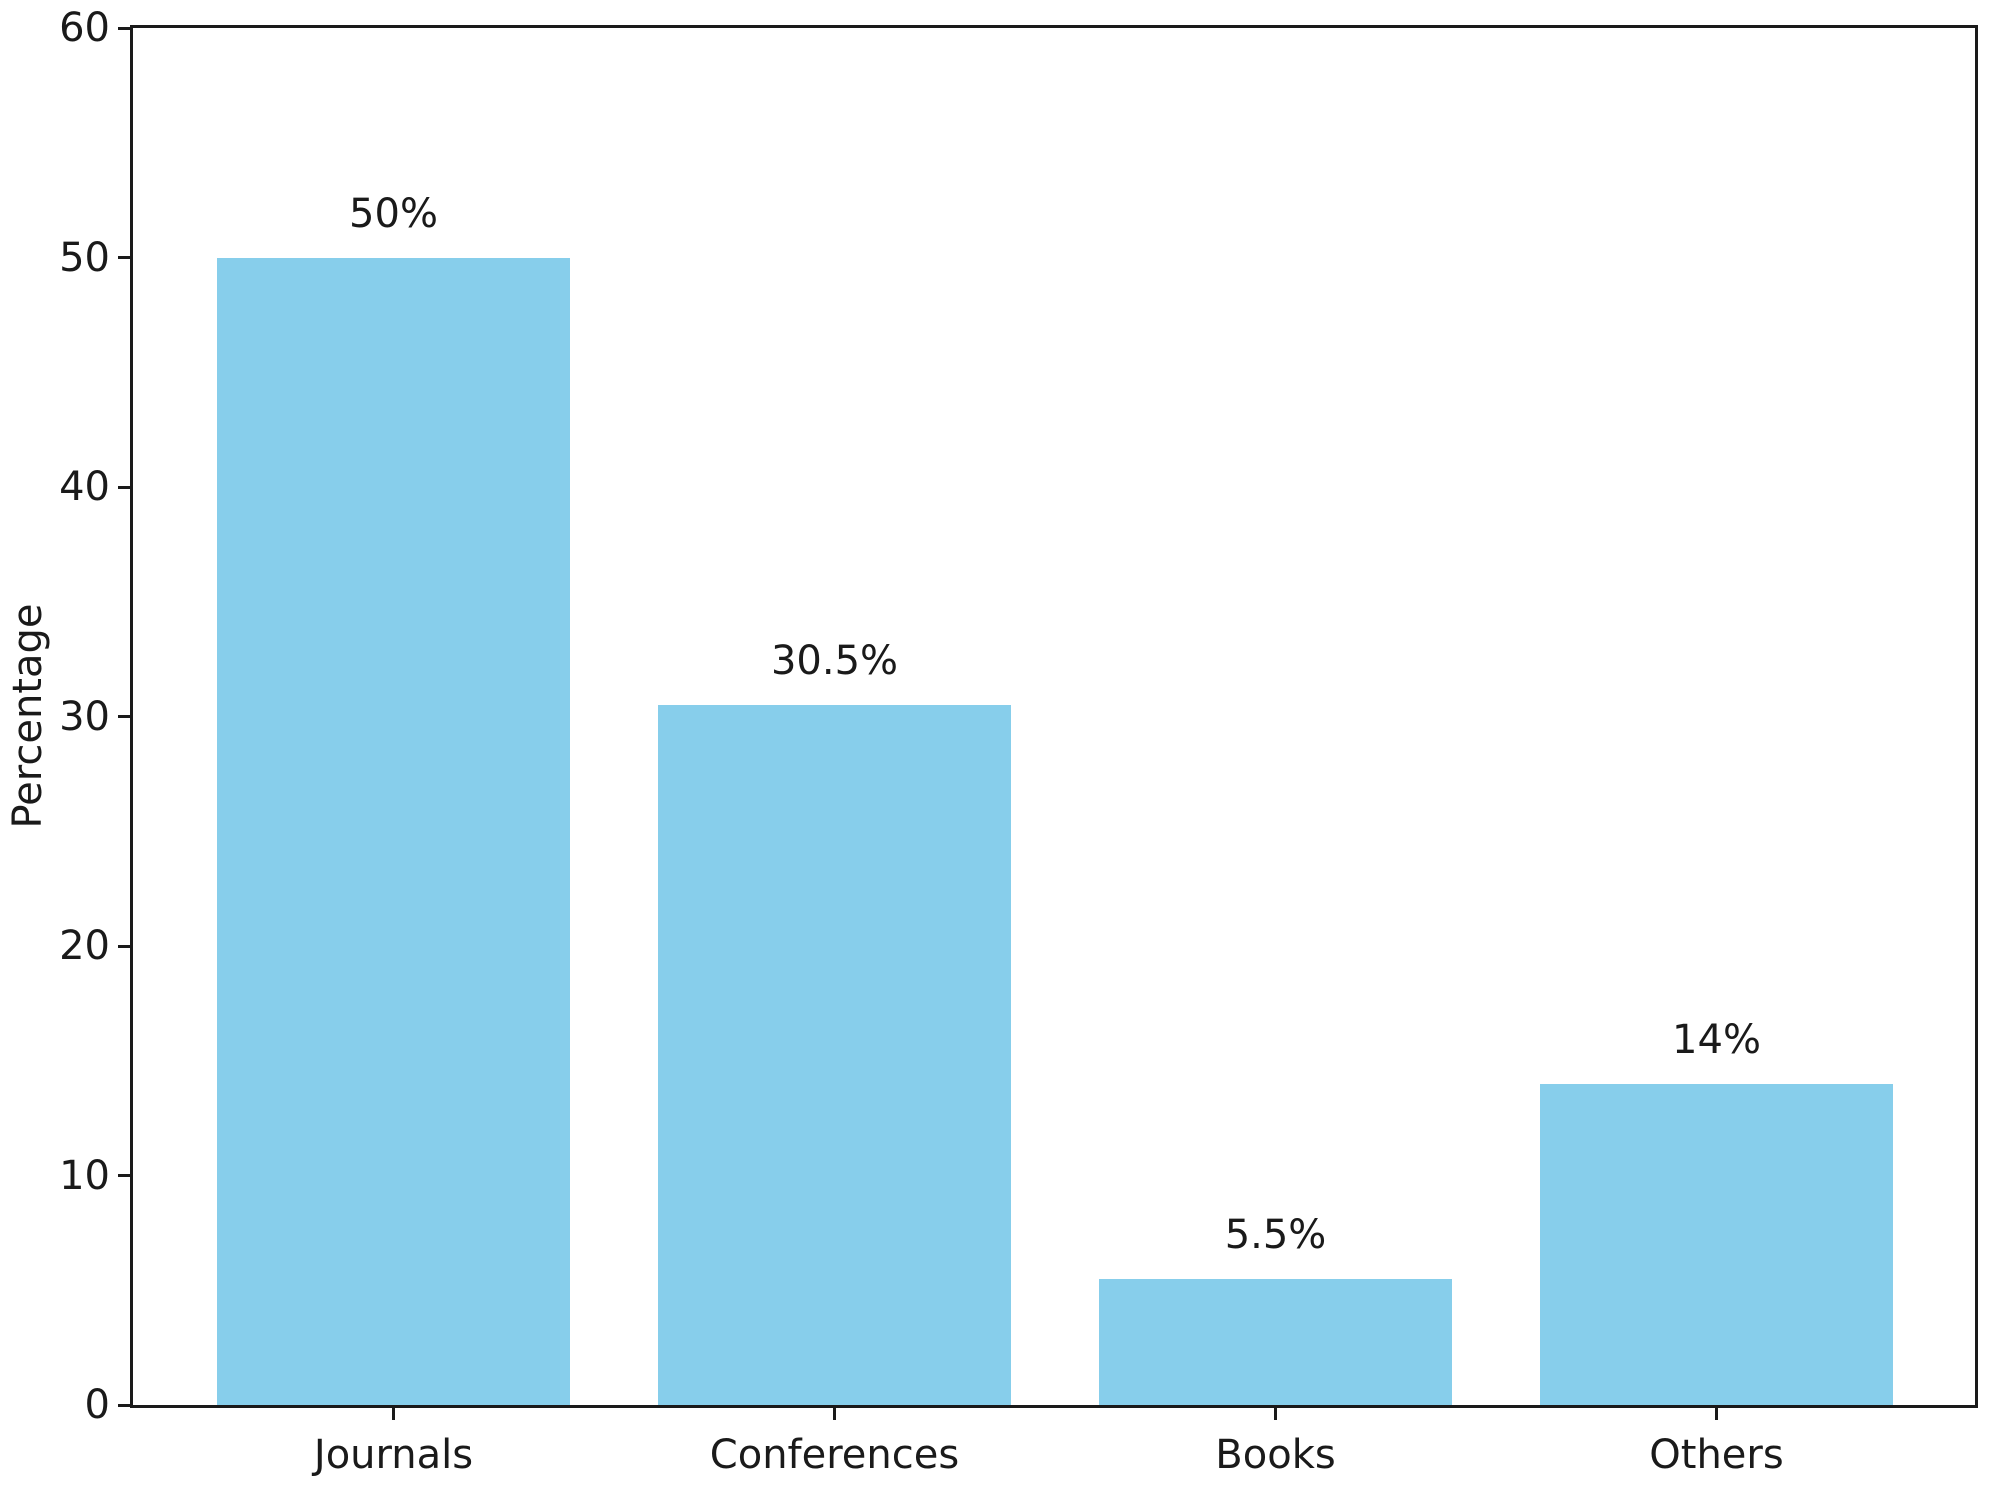 The image size is (2015, 1492). I want to click on y-tick-label-40: 40, so click(84, 487).